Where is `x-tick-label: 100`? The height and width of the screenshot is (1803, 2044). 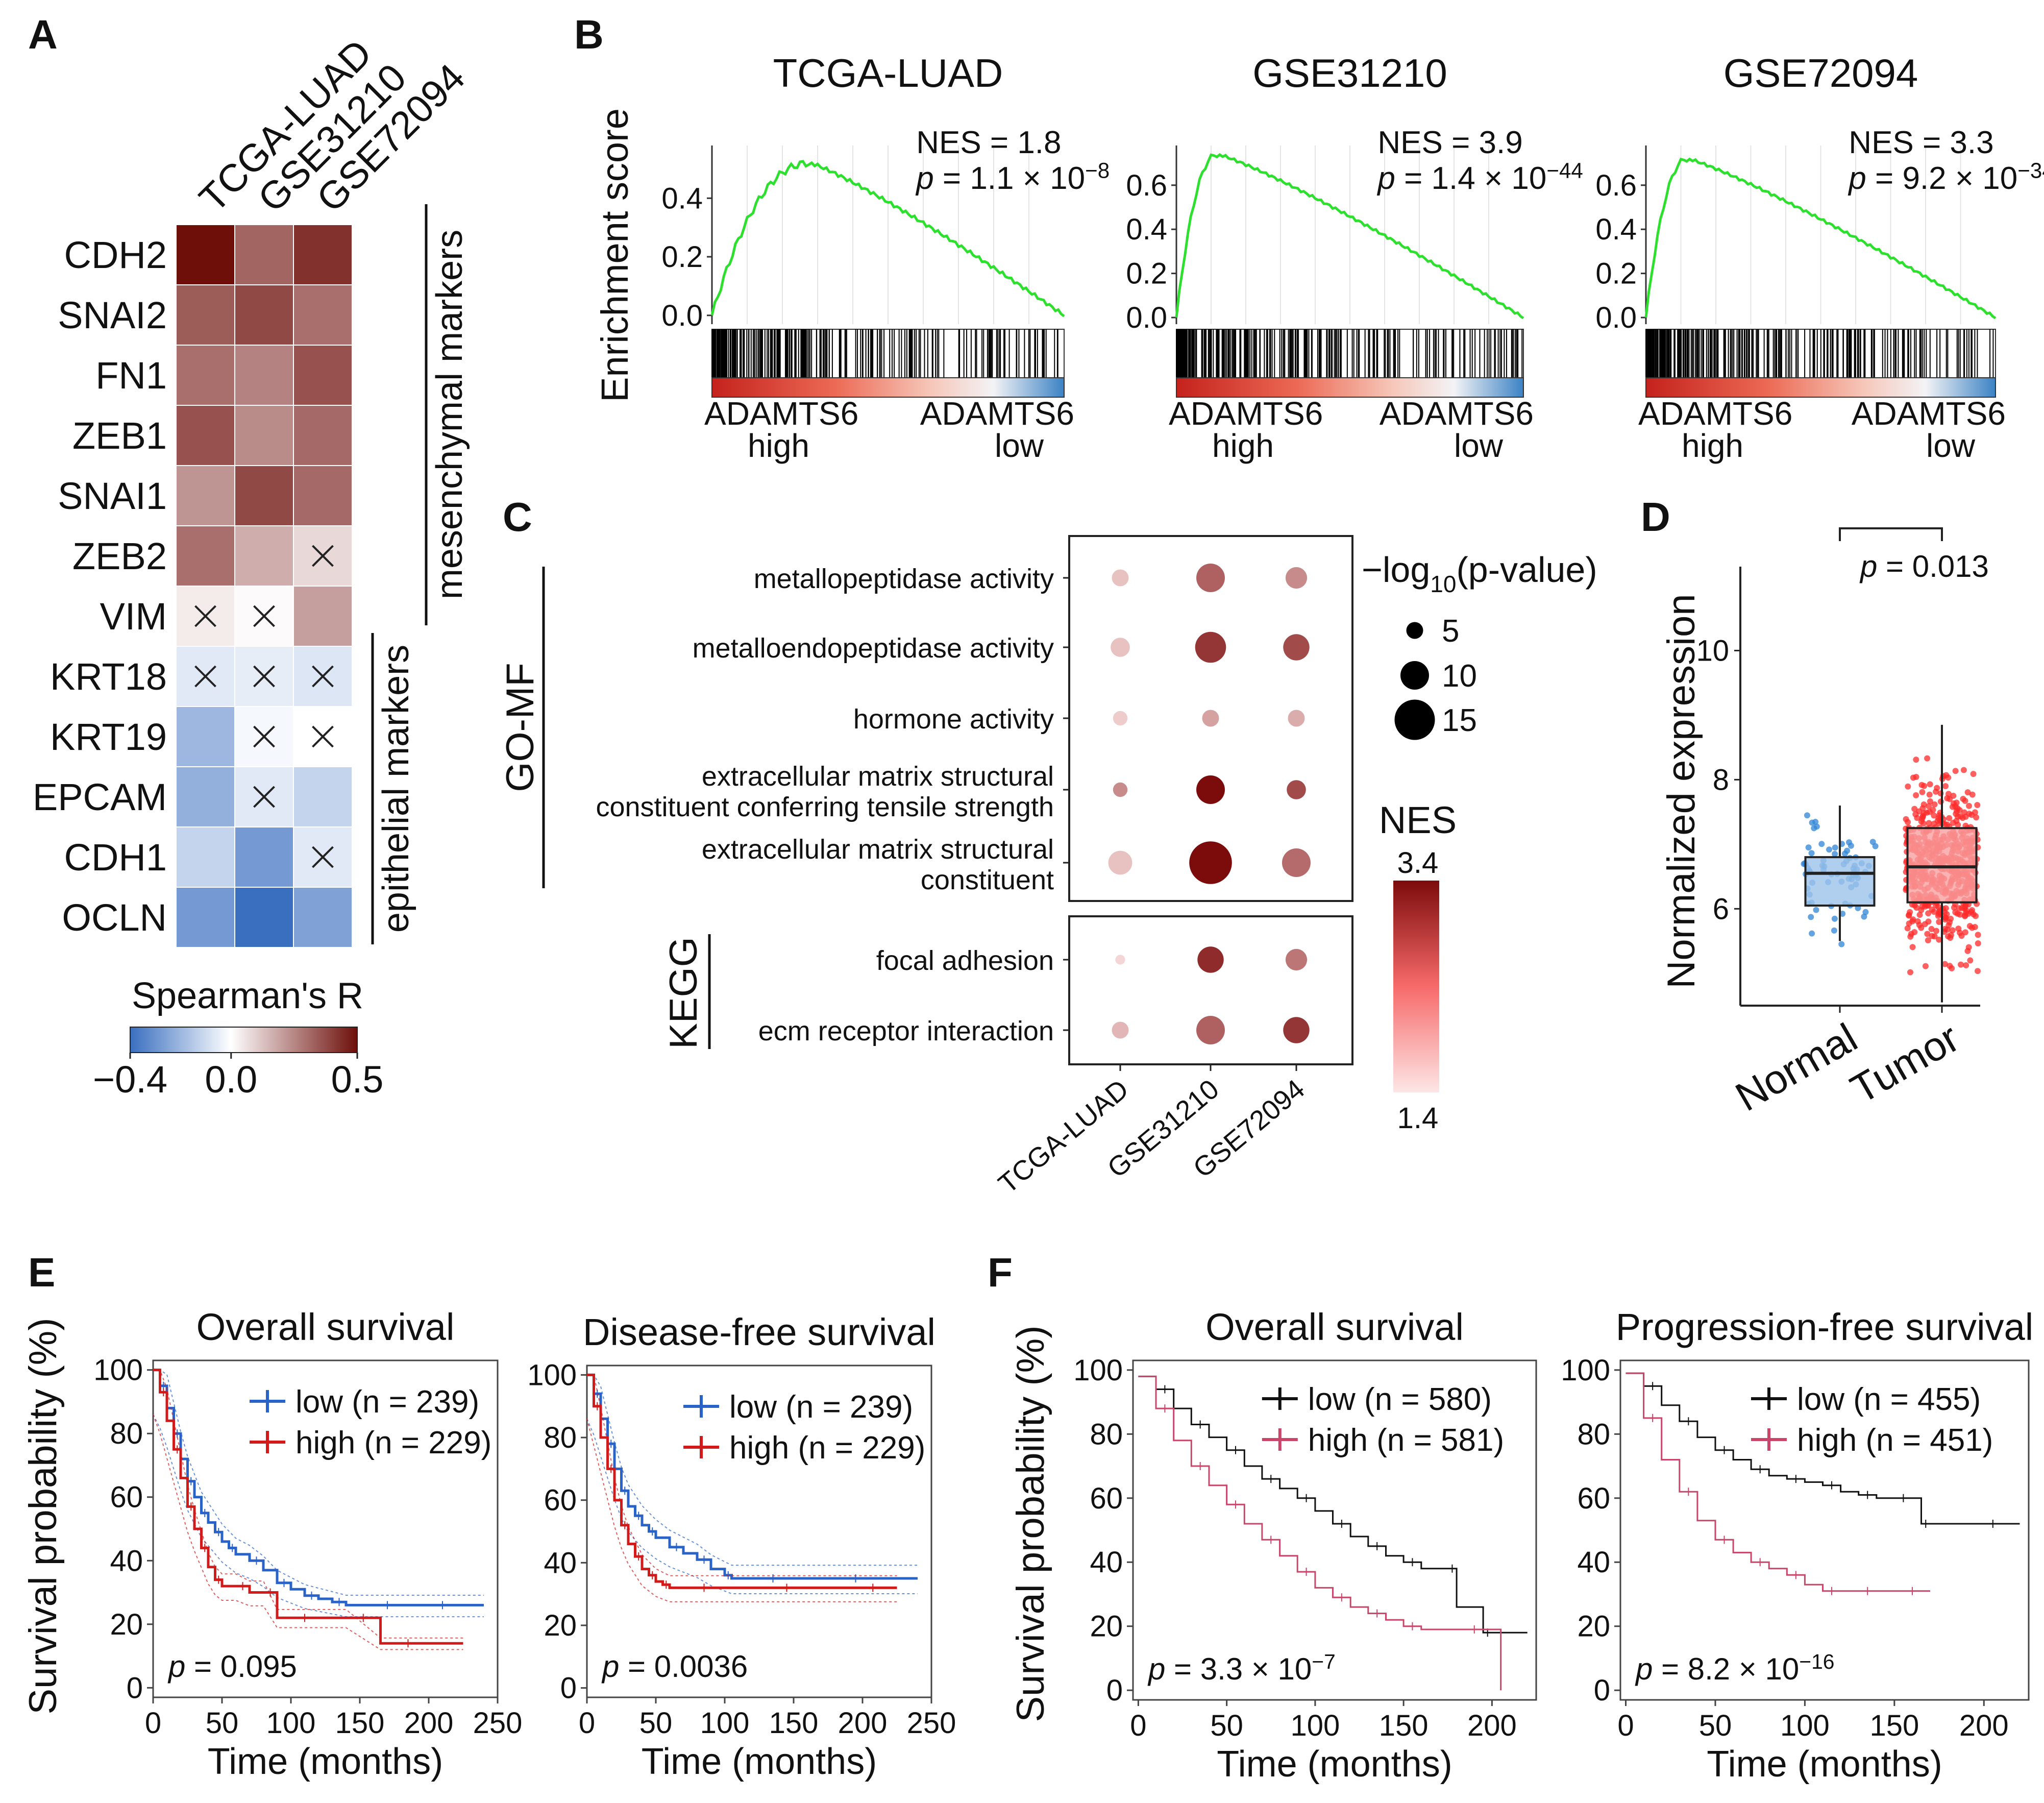 x-tick-label: 100 is located at coordinates (1805, 1725).